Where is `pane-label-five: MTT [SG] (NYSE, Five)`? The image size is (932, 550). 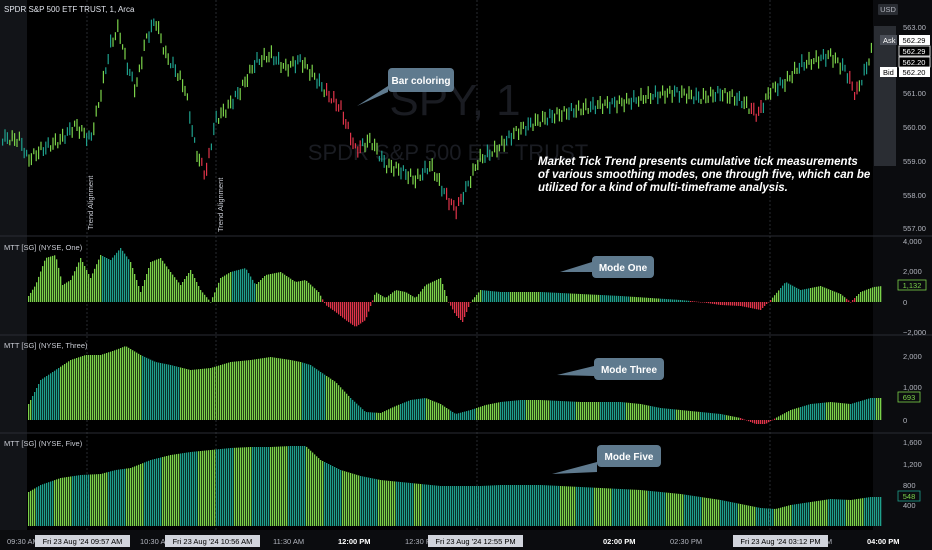 pane-label-five: MTT [SG] (NYSE, Five) is located at coordinates (43, 443).